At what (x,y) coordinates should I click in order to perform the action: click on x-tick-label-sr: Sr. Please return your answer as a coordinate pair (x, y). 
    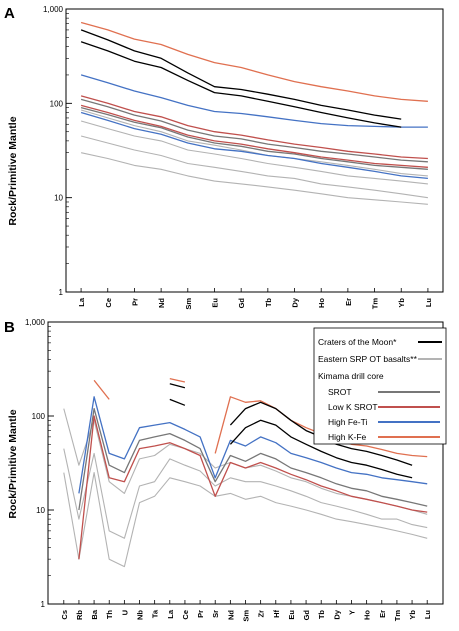
    Looking at the image, I should click on (215, 614).